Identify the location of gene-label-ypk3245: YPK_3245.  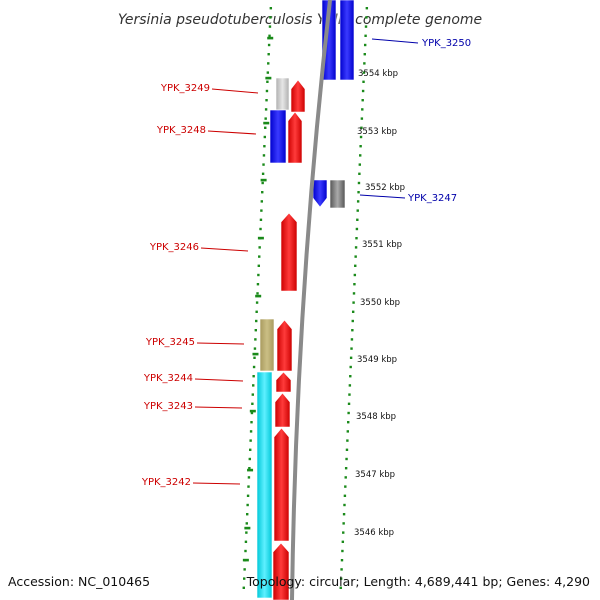
(170, 342).